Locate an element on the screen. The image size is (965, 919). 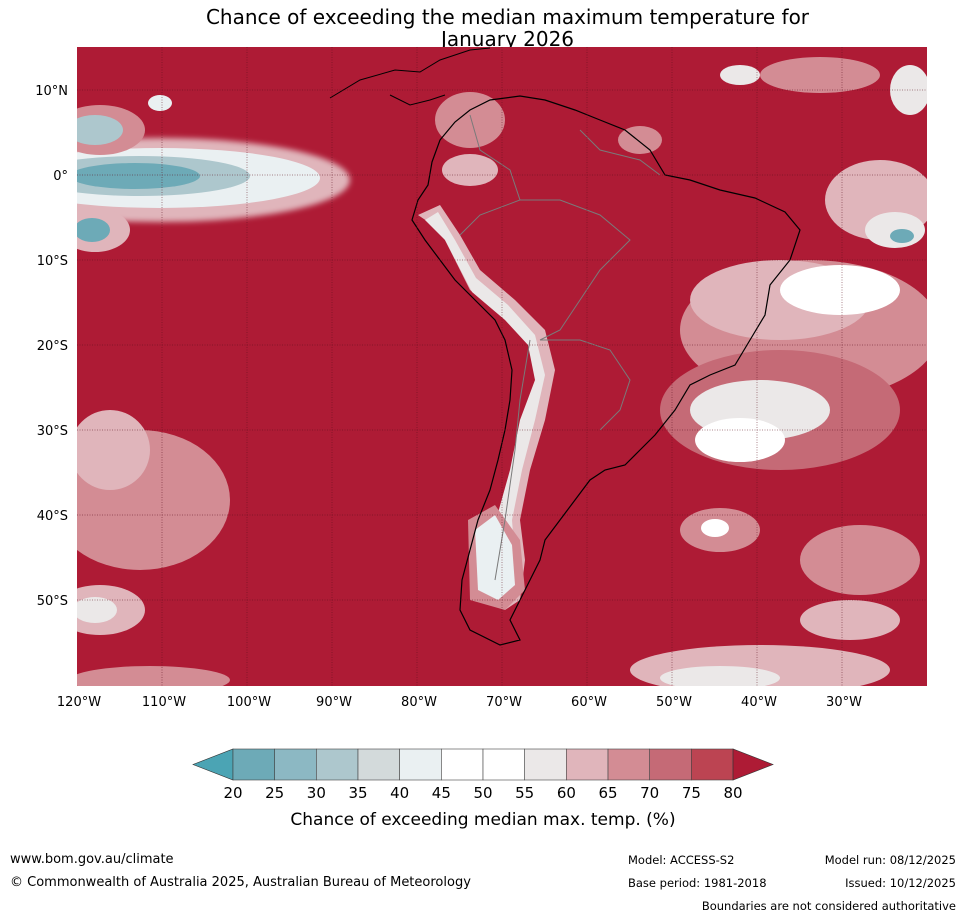
colorbar-tick-label: 65 is located at coordinates (607, 793).